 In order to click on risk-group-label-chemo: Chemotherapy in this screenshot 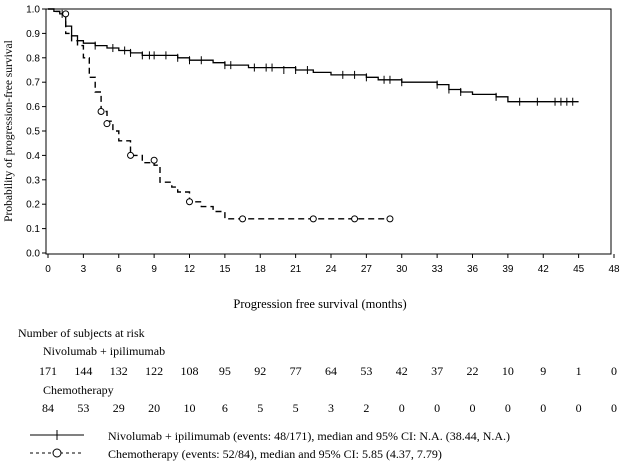, I will do `click(78, 390)`.